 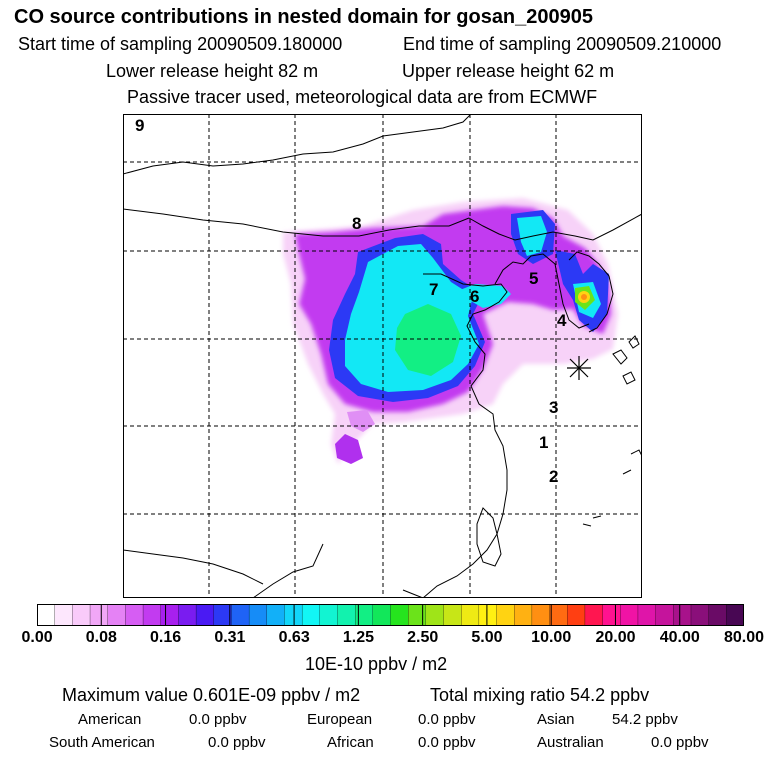 What do you see at coordinates (294, 637) in the screenshot?
I see `colorbar-tick-label: 0.63` at bounding box center [294, 637].